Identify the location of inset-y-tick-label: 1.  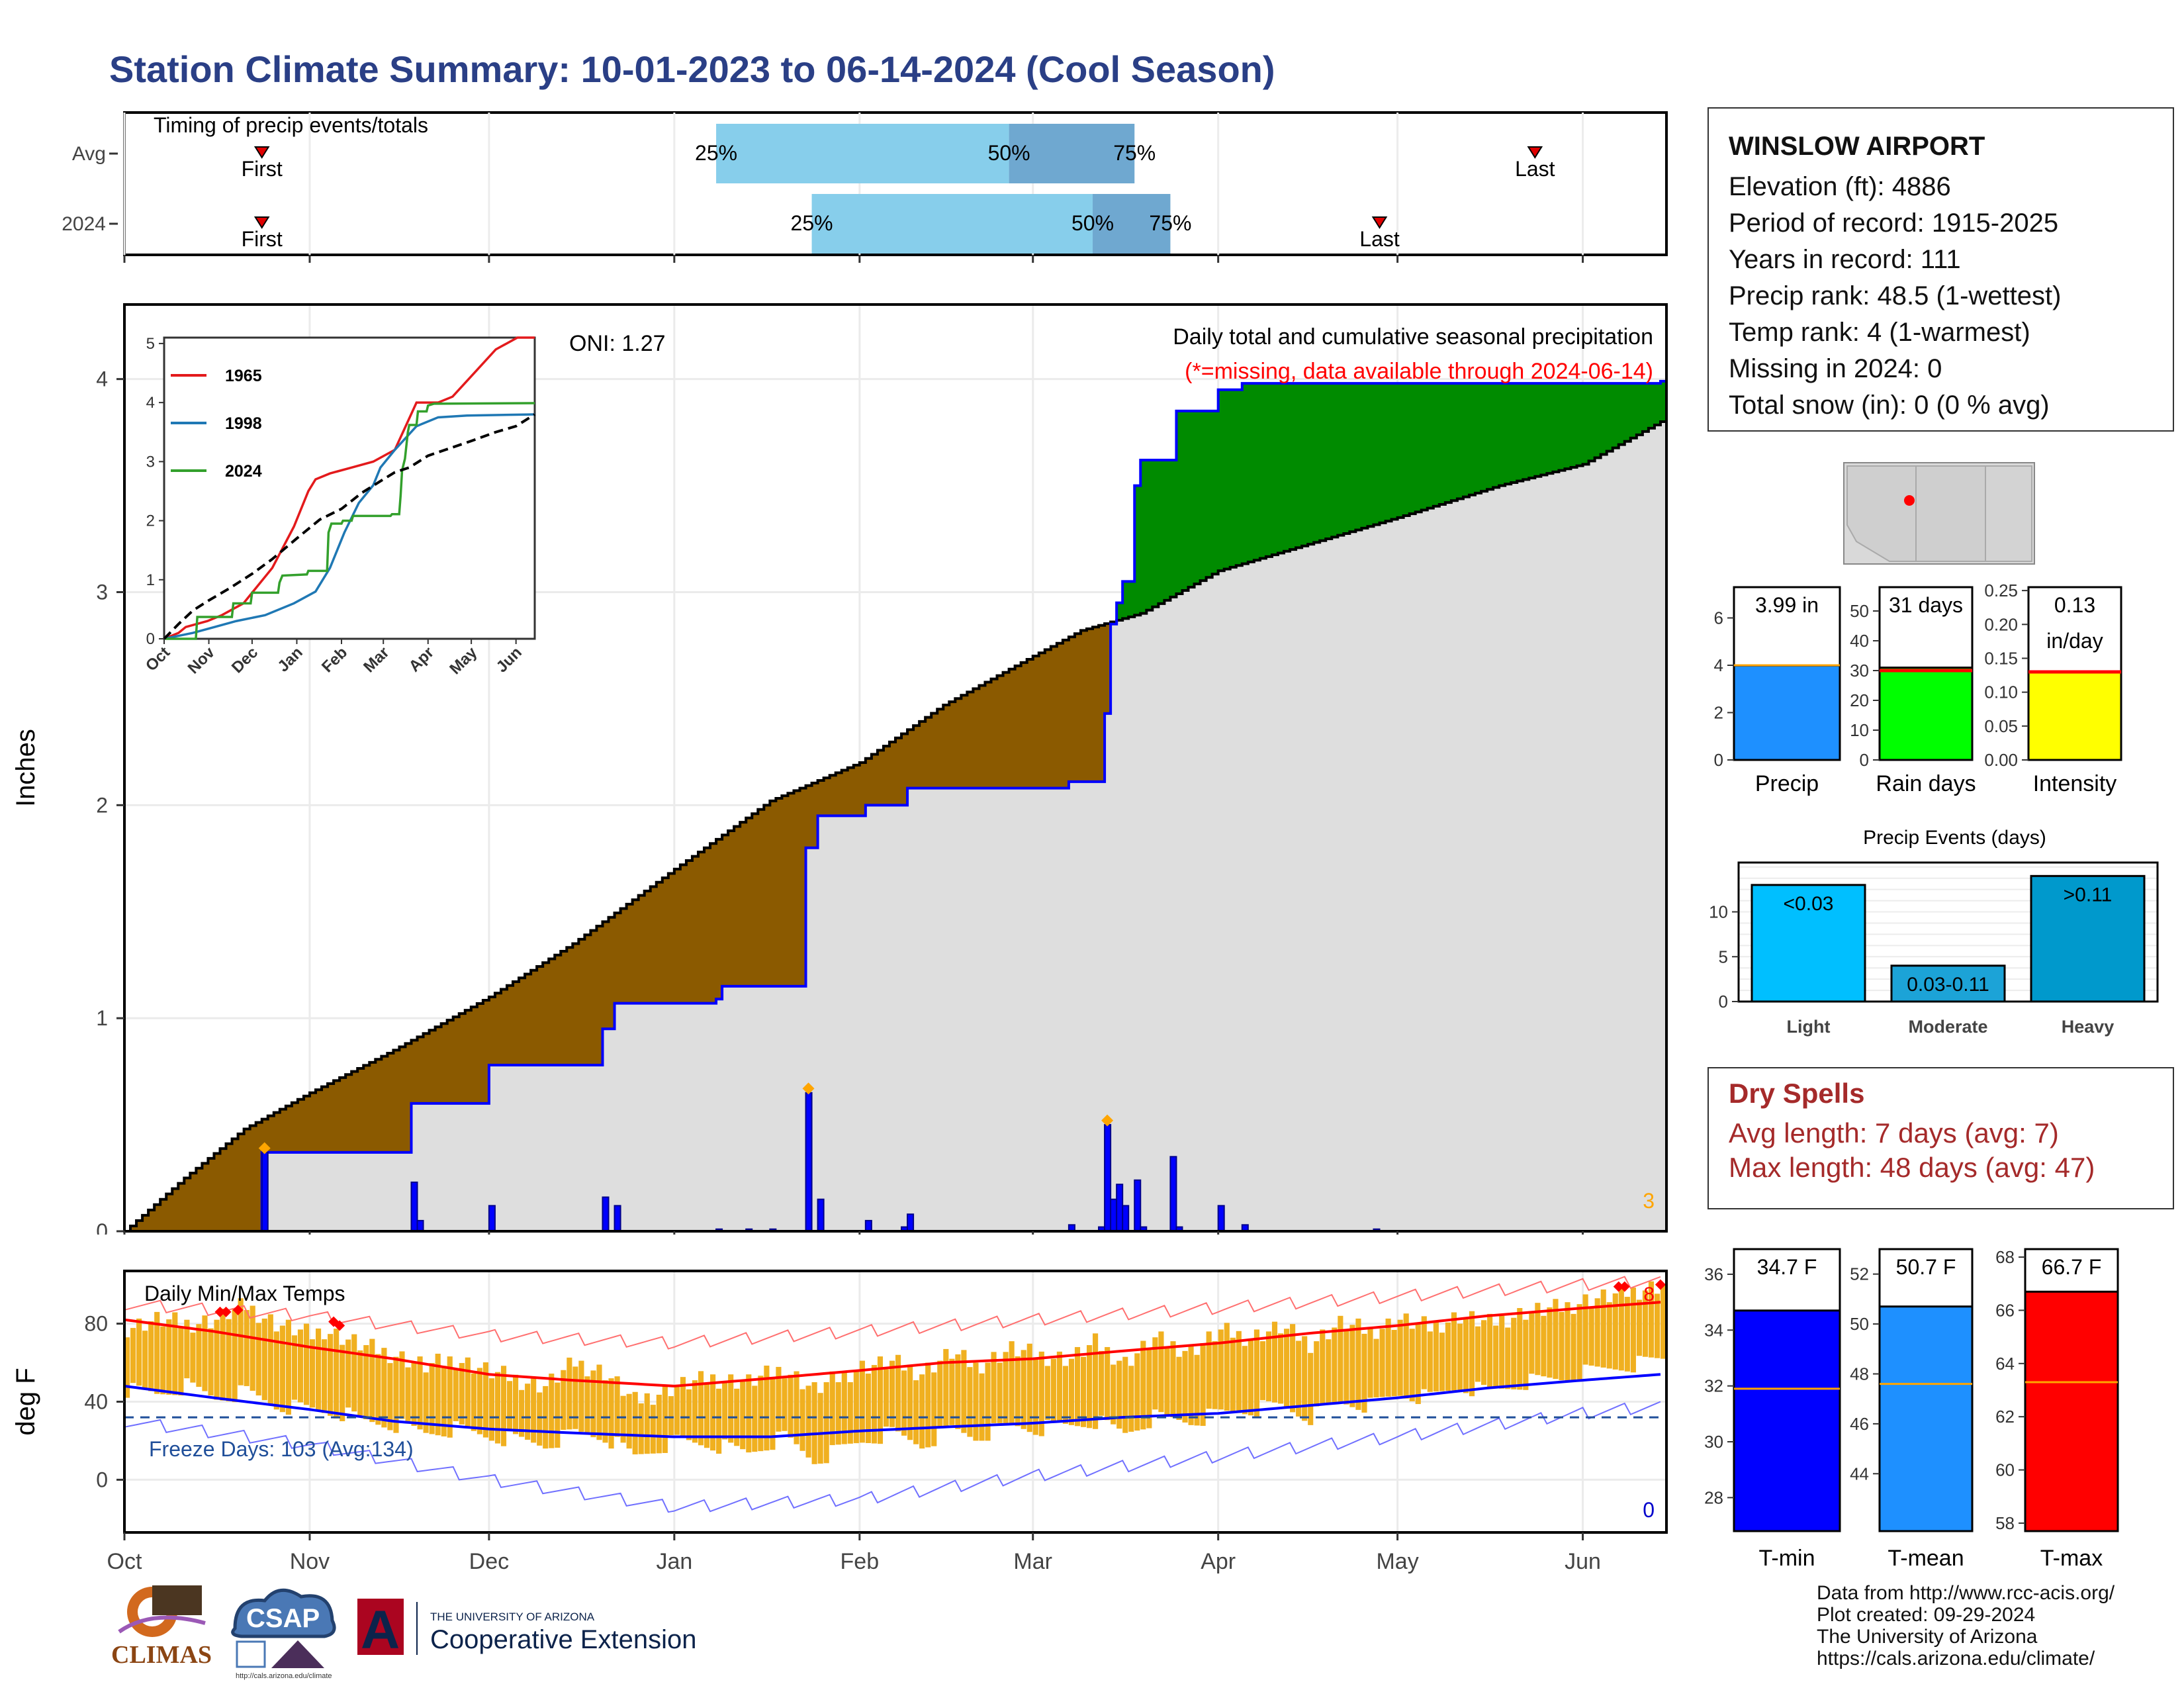
(150, 580).